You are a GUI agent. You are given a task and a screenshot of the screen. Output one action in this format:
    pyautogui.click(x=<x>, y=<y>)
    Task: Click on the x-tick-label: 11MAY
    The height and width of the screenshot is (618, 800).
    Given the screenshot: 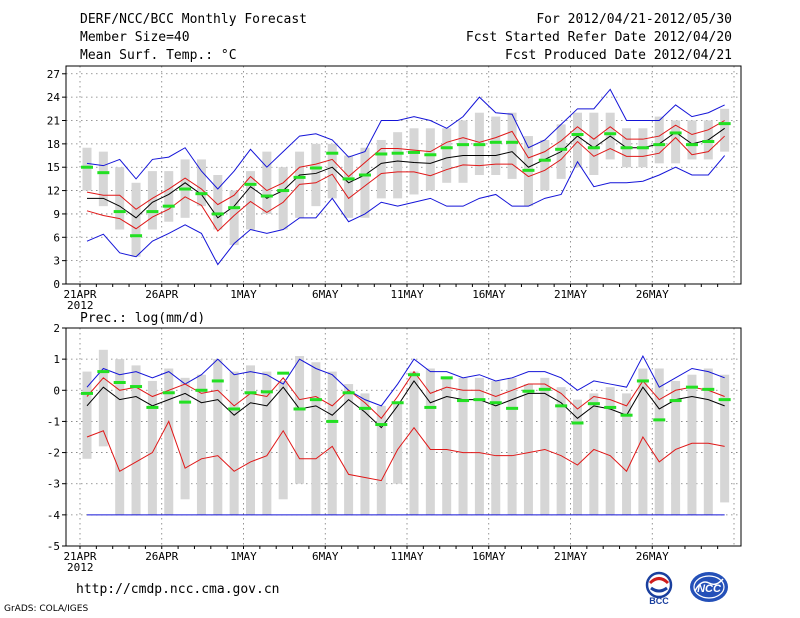 What is the action you would take?
    pyautogui.click(x=406, y=294)
    